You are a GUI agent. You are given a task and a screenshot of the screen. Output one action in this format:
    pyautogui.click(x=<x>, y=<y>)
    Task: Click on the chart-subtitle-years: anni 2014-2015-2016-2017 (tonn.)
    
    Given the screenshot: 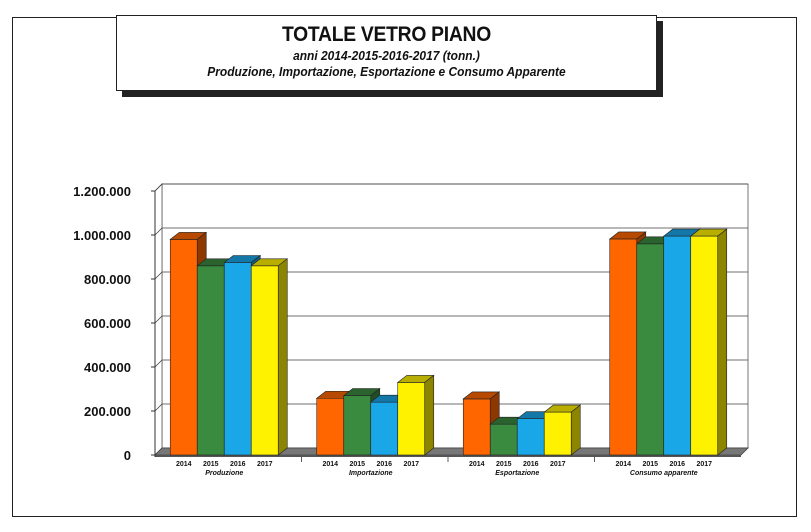 What is the action you would take?
    pyautogui.click(x=386, y=55)
    